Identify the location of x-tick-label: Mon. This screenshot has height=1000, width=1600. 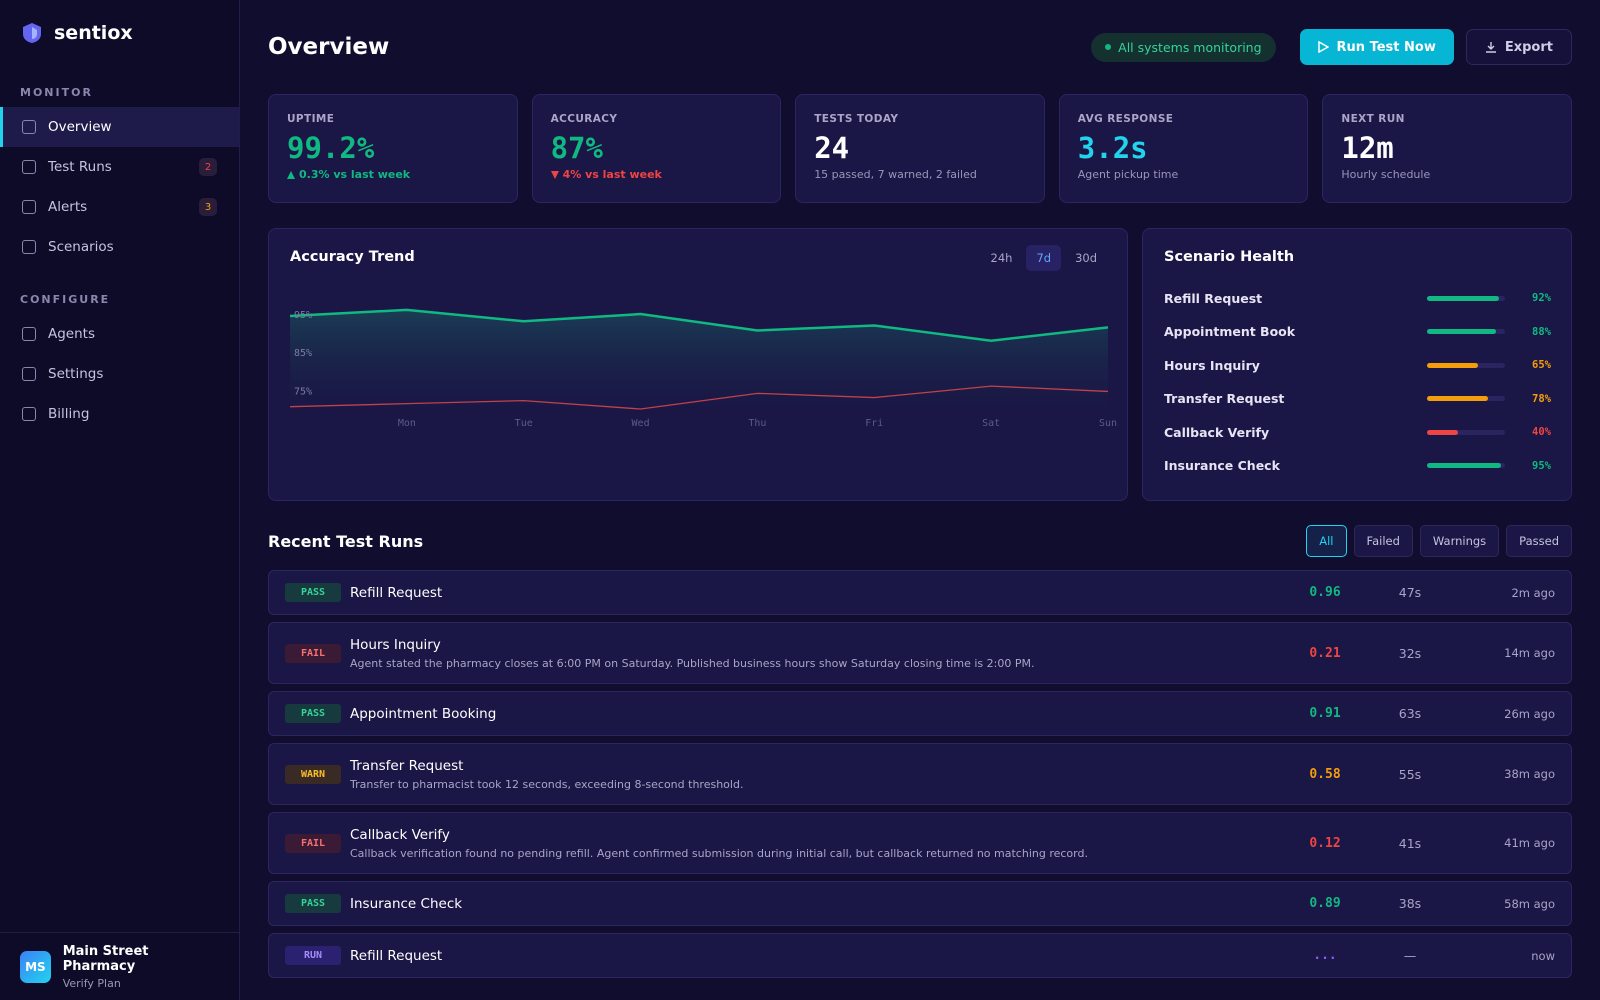
(407, 423).